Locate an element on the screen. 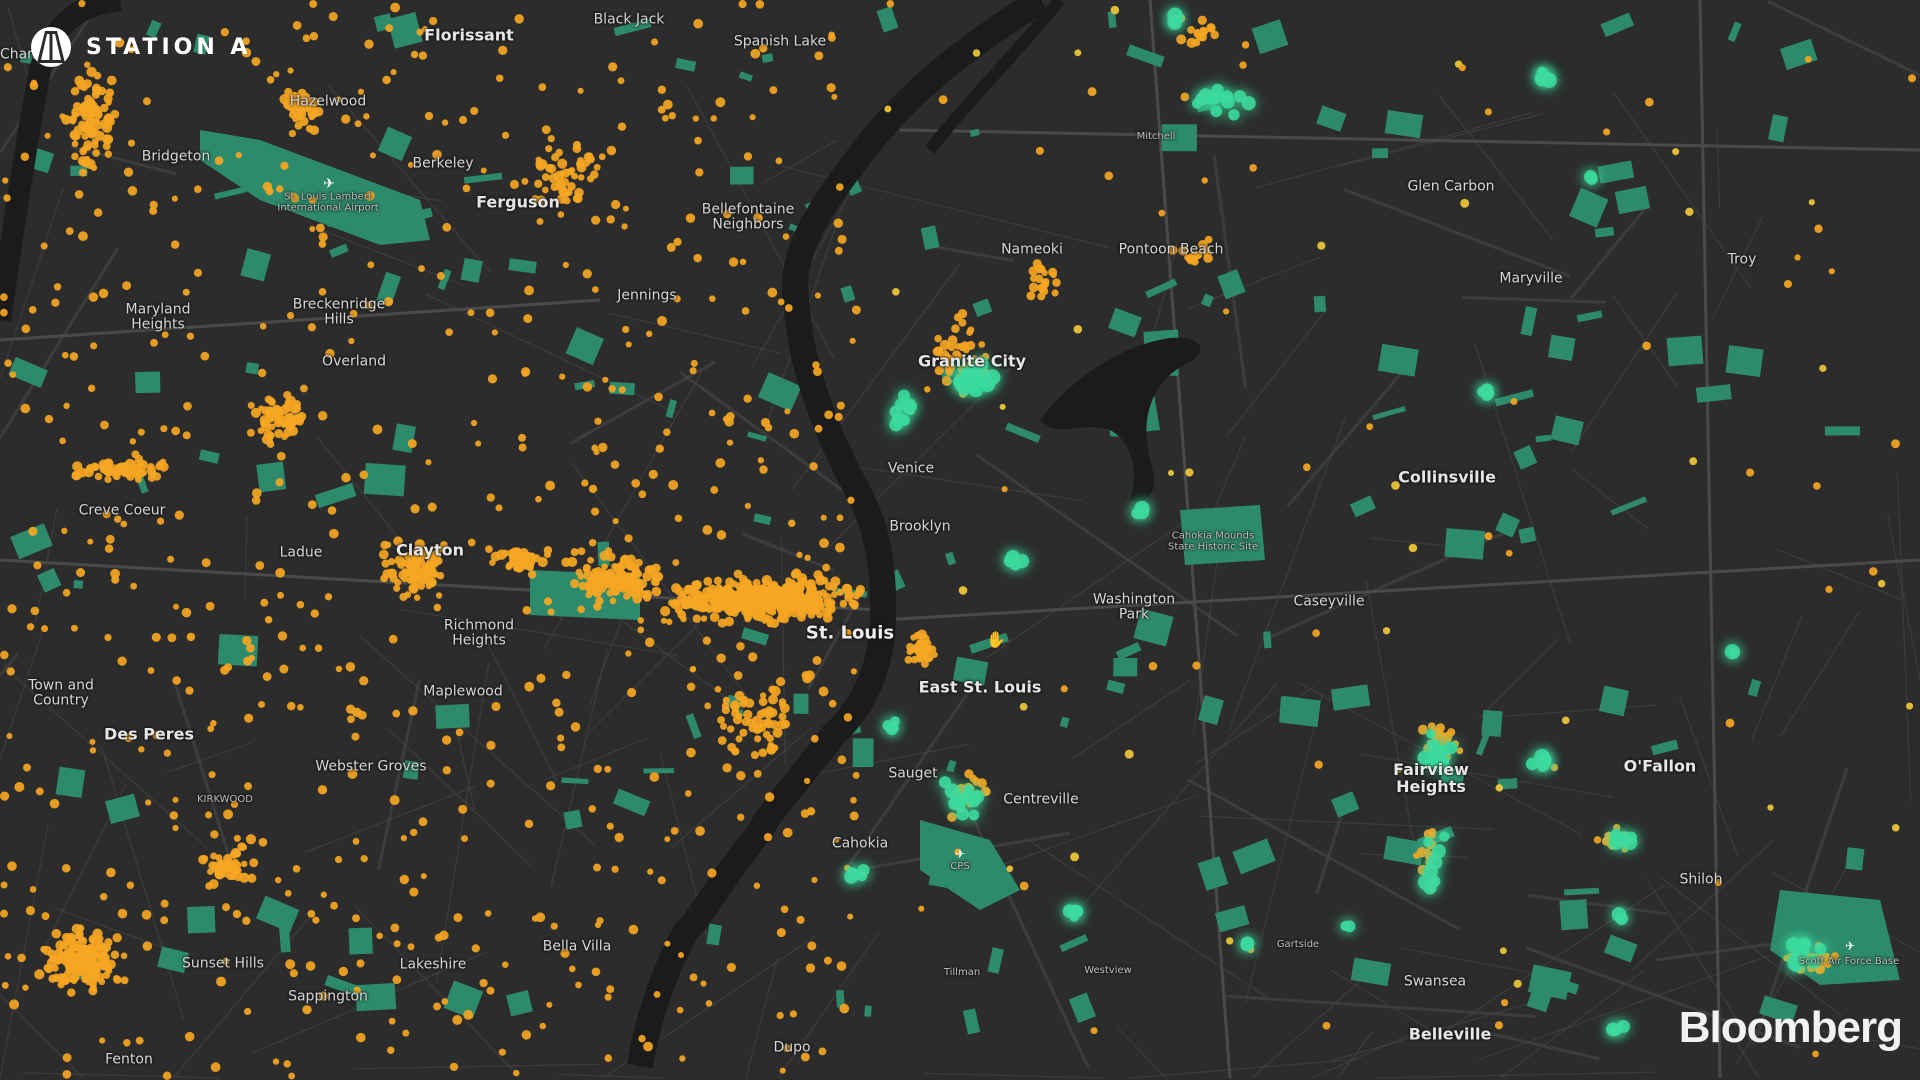 The height and width of the screenshot is (1080, 1920). place-label: Chan is located at coordinates (18, 54).